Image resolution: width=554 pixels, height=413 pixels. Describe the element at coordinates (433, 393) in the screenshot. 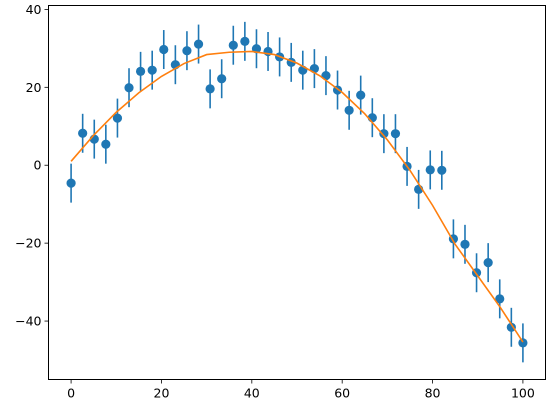

I see `x-tick-label: 80` at that location.